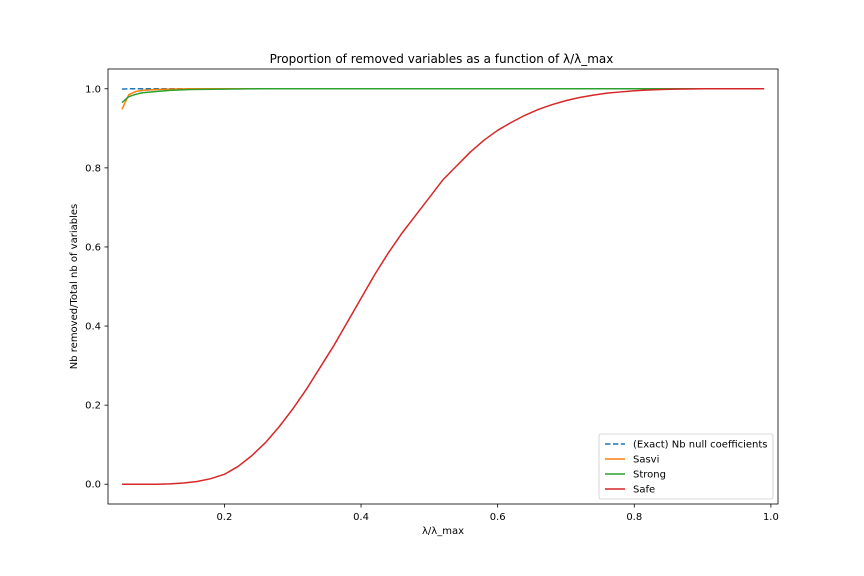  Describe the element at coordinates (646, 460) in the screenshot. I see `legend-label: Sasvi` at that location.